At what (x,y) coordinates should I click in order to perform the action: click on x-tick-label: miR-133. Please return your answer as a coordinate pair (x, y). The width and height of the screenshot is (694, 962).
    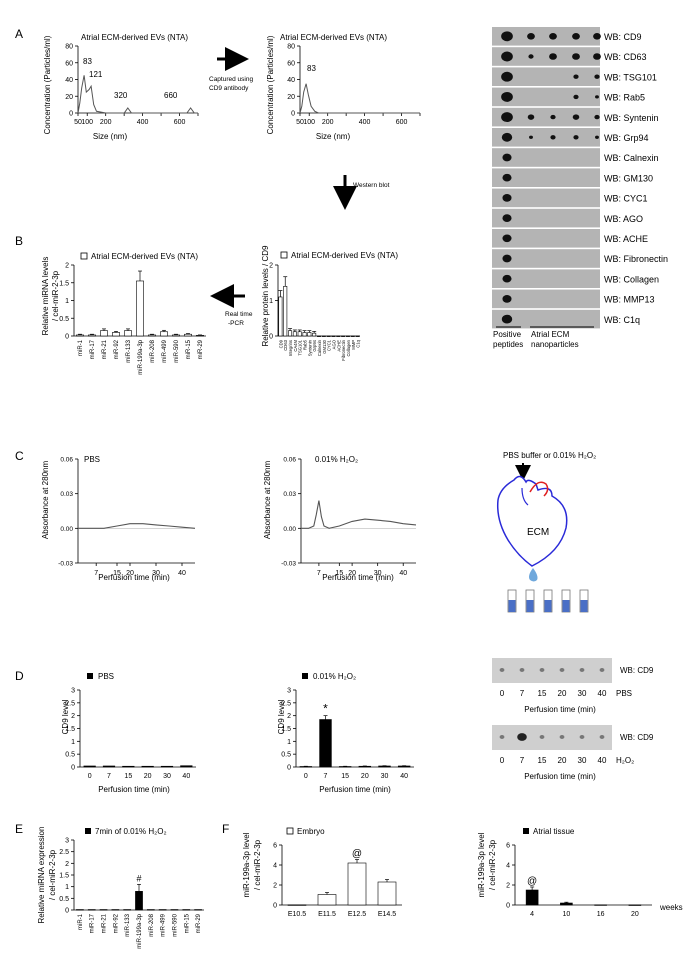
    Looking at the image, I should click on (128, 924).